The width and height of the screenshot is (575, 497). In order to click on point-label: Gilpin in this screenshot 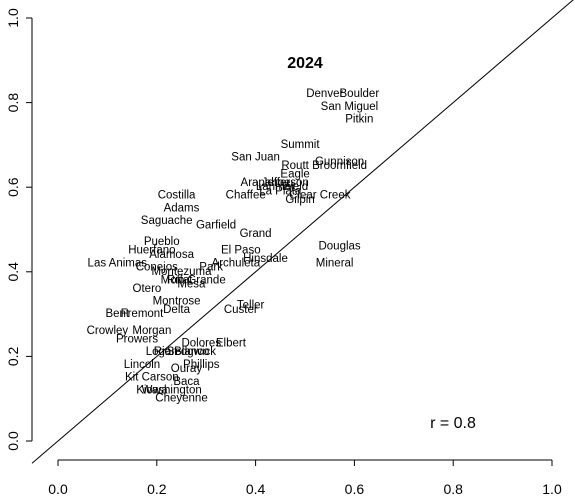, I will do `click(299, 200)`.